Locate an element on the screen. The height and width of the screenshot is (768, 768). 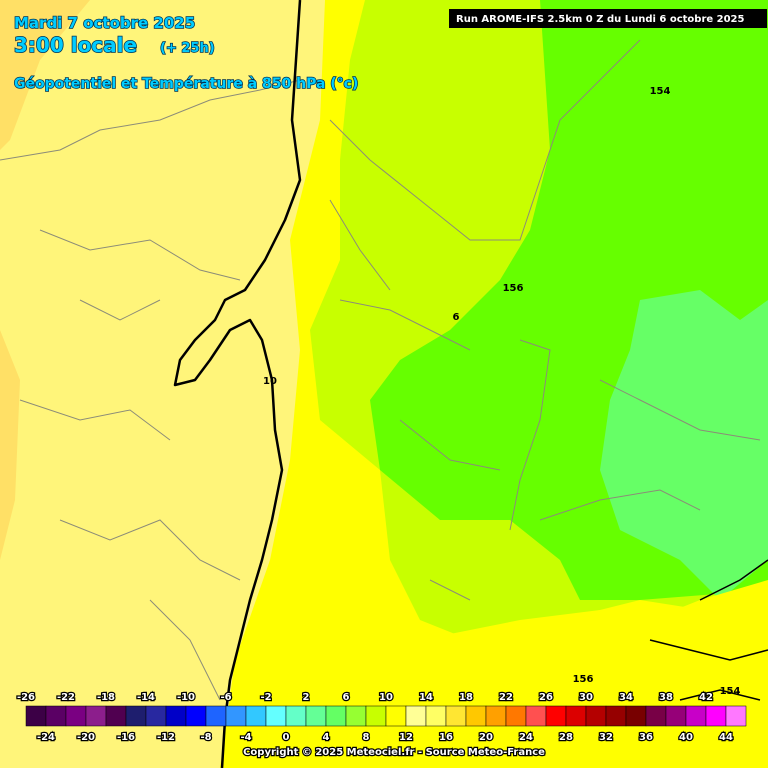
scale-label: 20 is located at coordinates (486, 737).